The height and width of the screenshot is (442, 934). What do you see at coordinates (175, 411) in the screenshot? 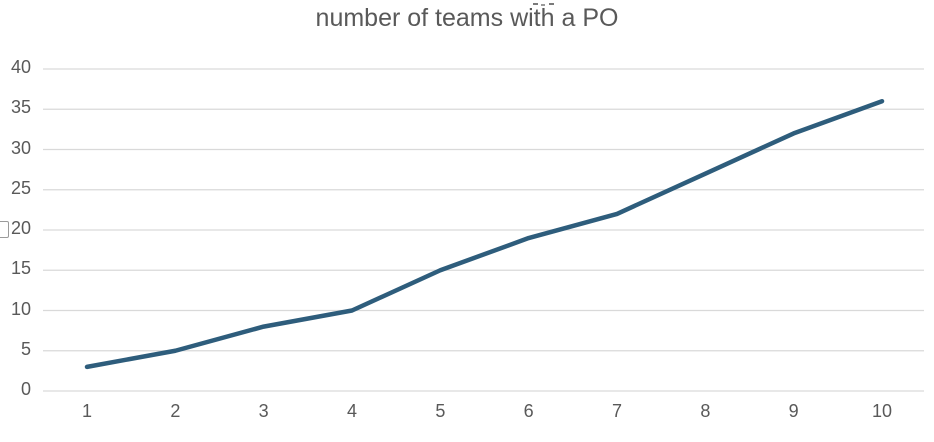
I see `x-tick-label: 2` at bounding box center [175, 411].